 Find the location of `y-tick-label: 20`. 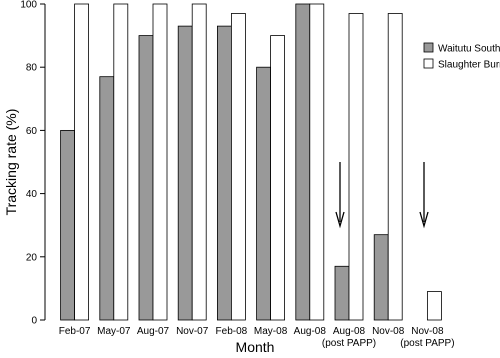

y-tick-label: 20 is located at coordinates (32, 257).